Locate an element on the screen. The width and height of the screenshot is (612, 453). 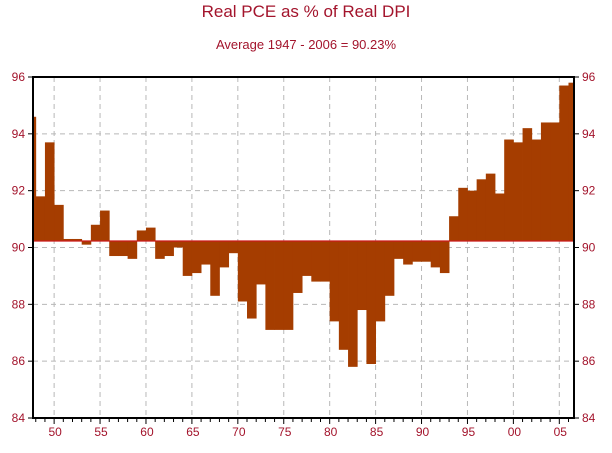
y-tick-label-left: 84 is located at coordinates (19, 418).